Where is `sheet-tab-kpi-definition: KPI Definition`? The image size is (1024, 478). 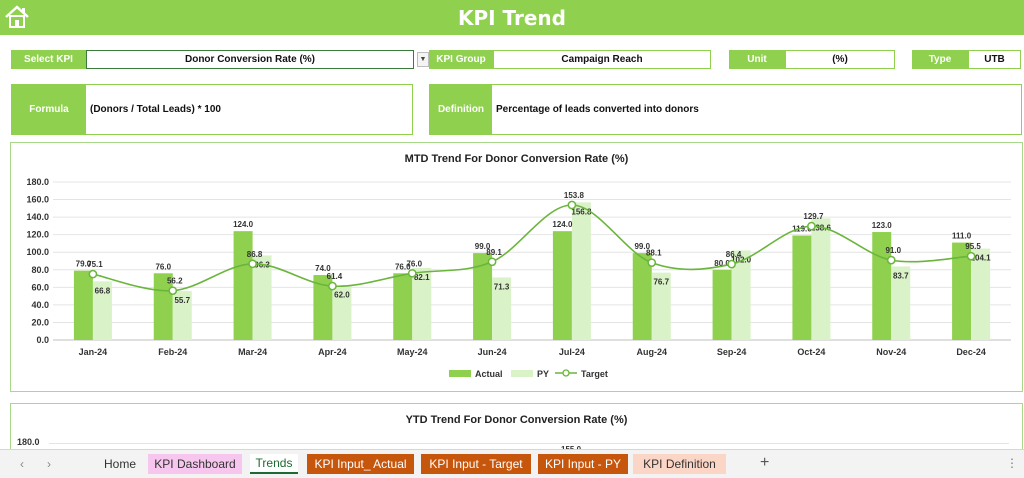
sheet-tab-kpi-definition: KPI Definition is located at coordinates (679, 464).